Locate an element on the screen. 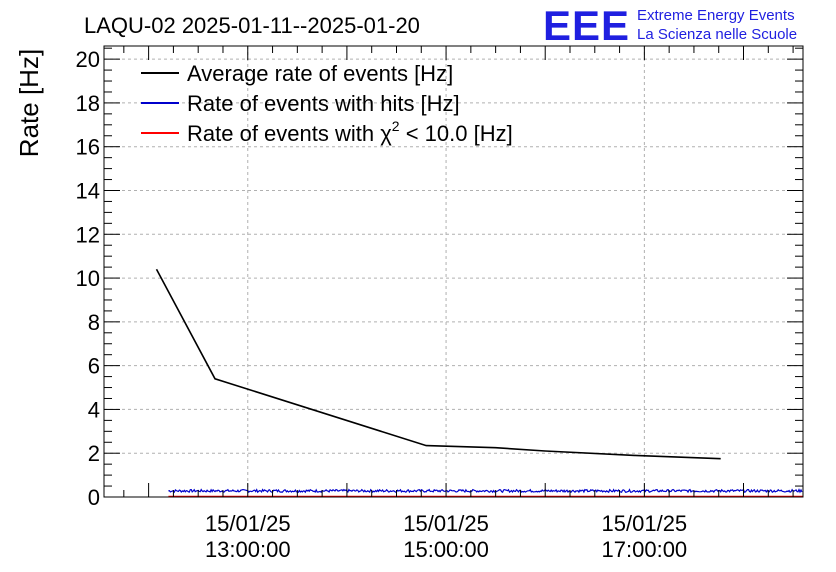 Image resolution: width=836 pixels, height=572 pixels. y-tick-label: 14 is located at coordinates (88, 190).